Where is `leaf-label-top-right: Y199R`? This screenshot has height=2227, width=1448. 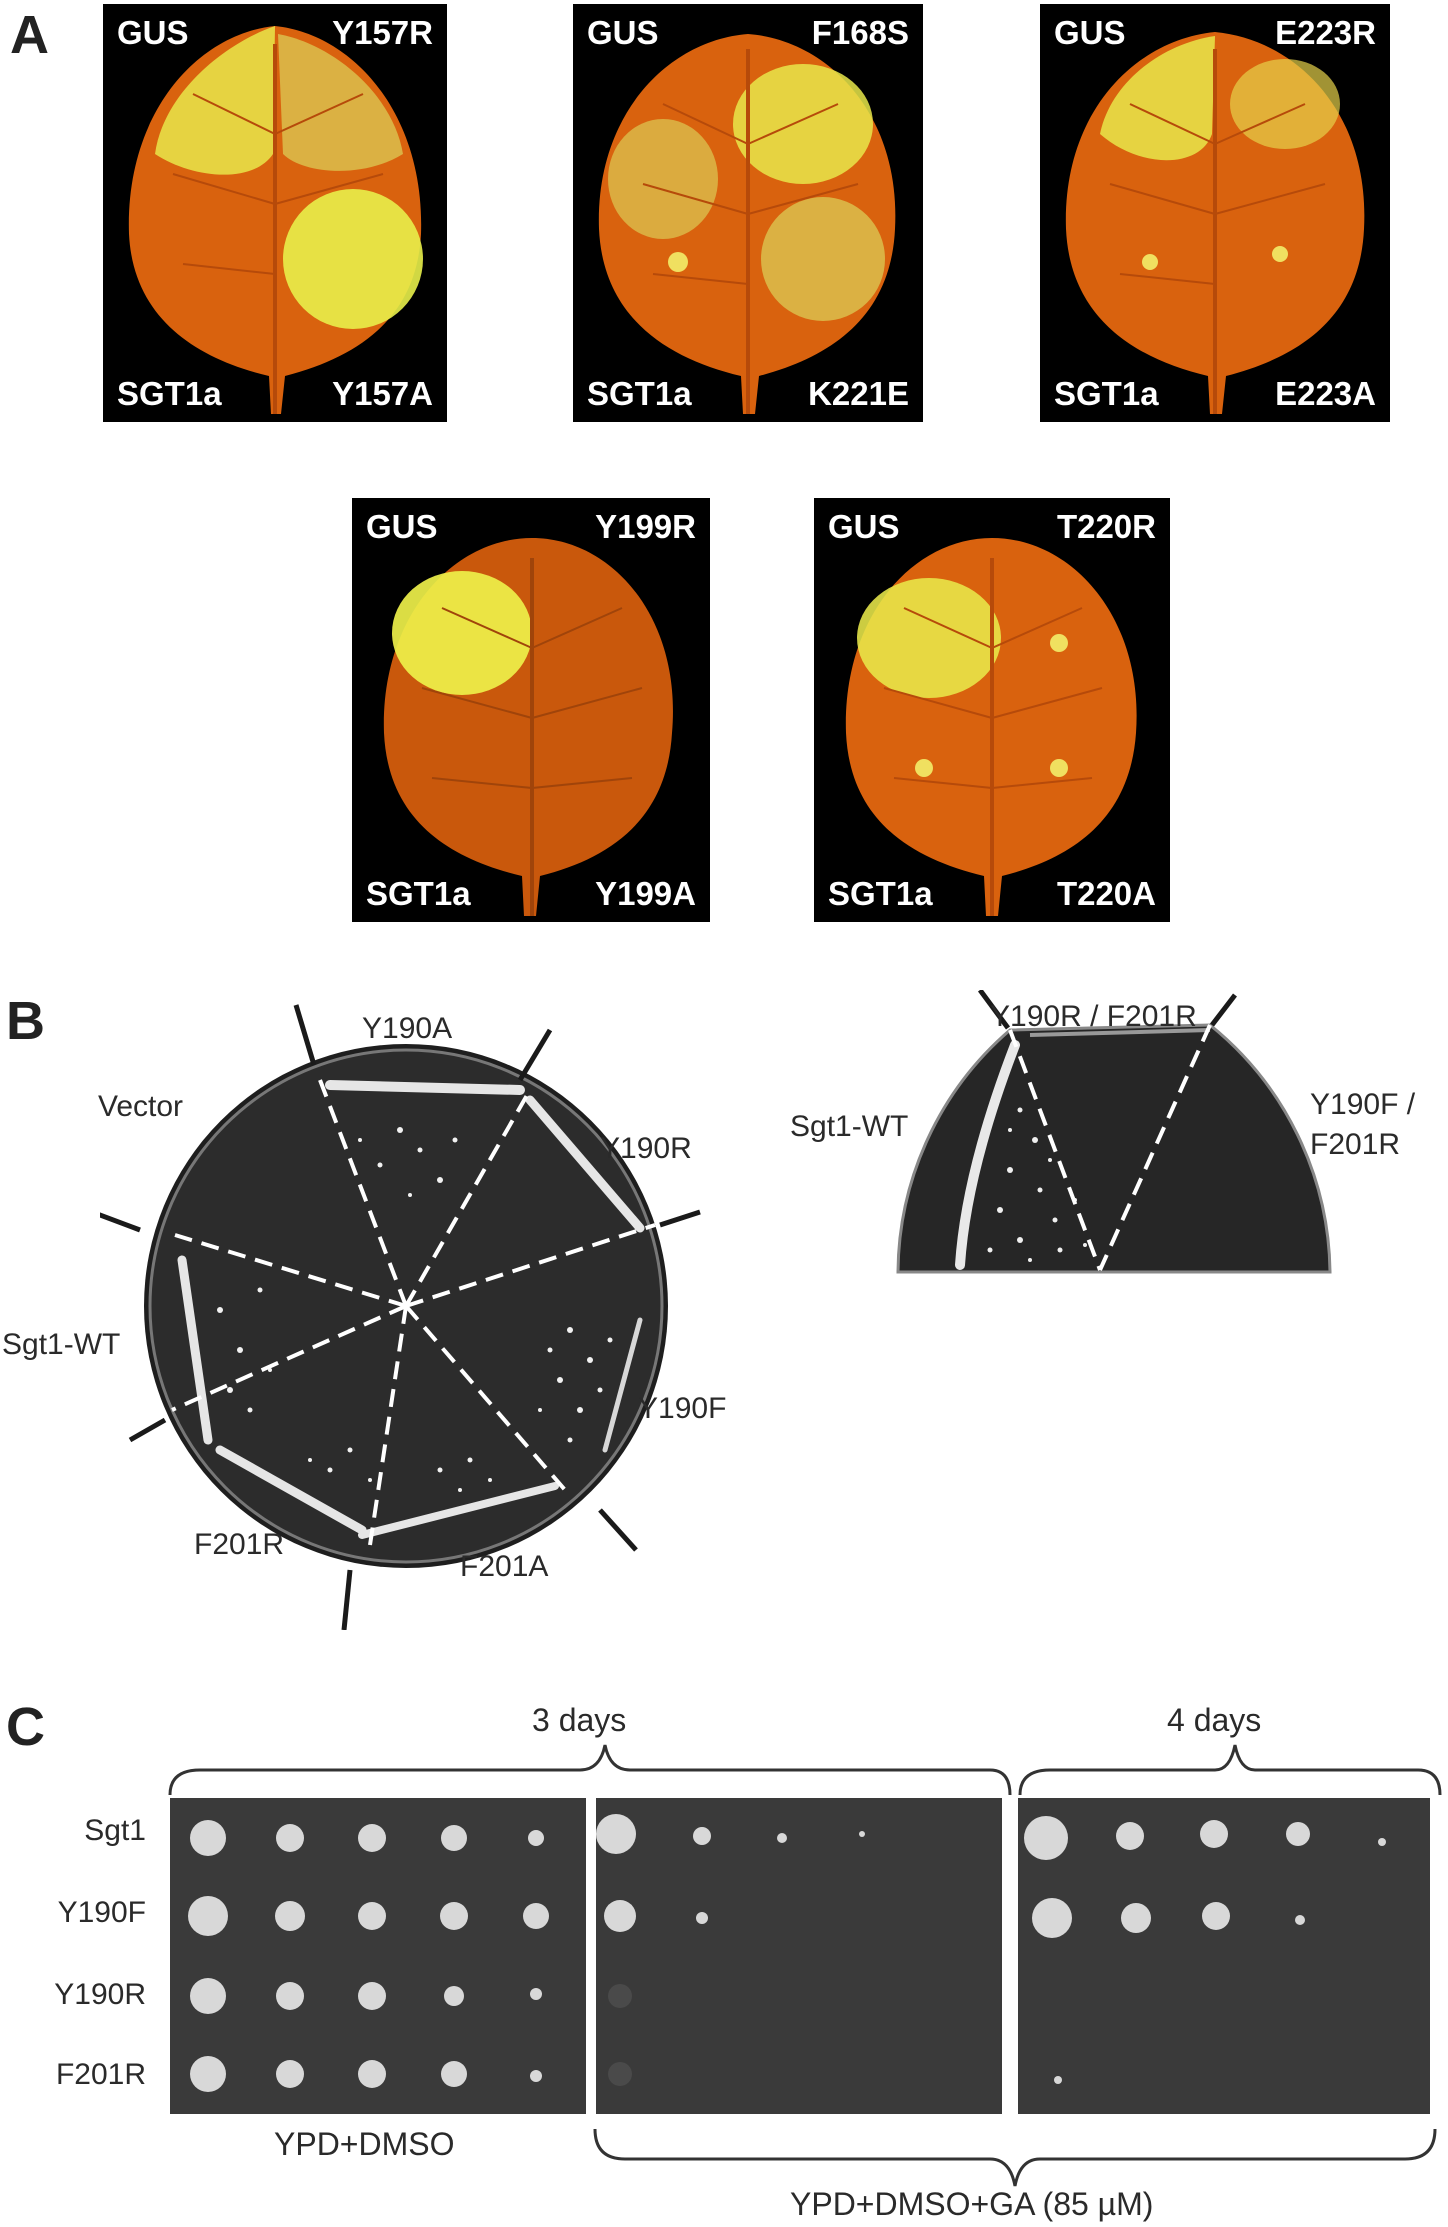 leaf-label-top-right: Y199R is located at coordinates (645, 526).